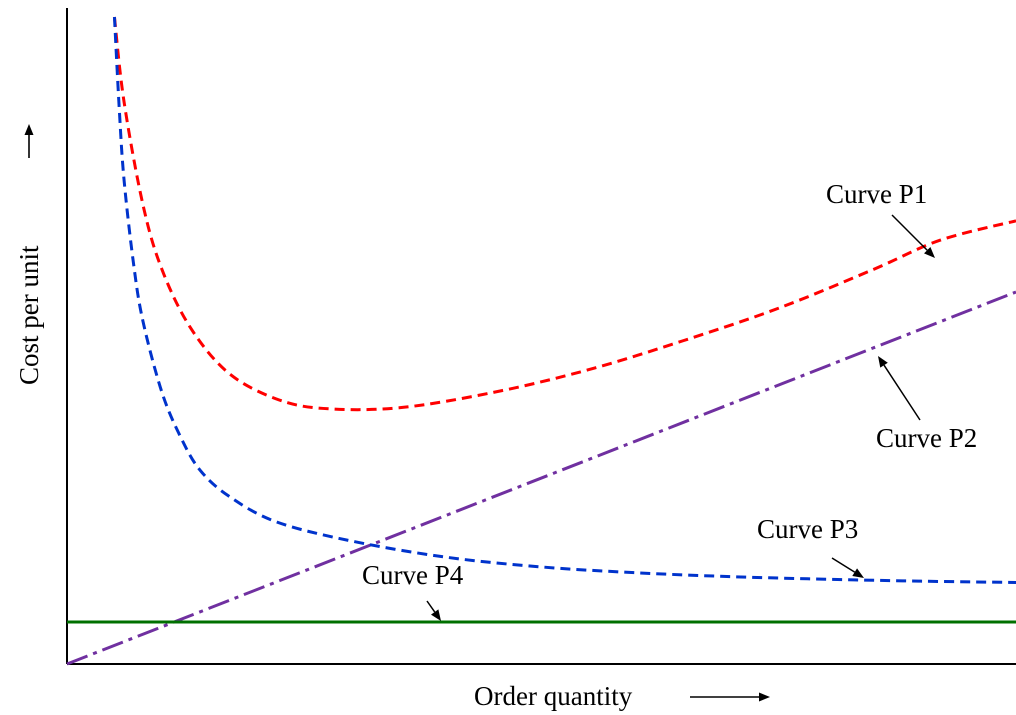  What do you see at coordinates (926, 438) in the screenshot?
I see `annotation-curve-p2: Curve P2` at bounding box center [926, 438].